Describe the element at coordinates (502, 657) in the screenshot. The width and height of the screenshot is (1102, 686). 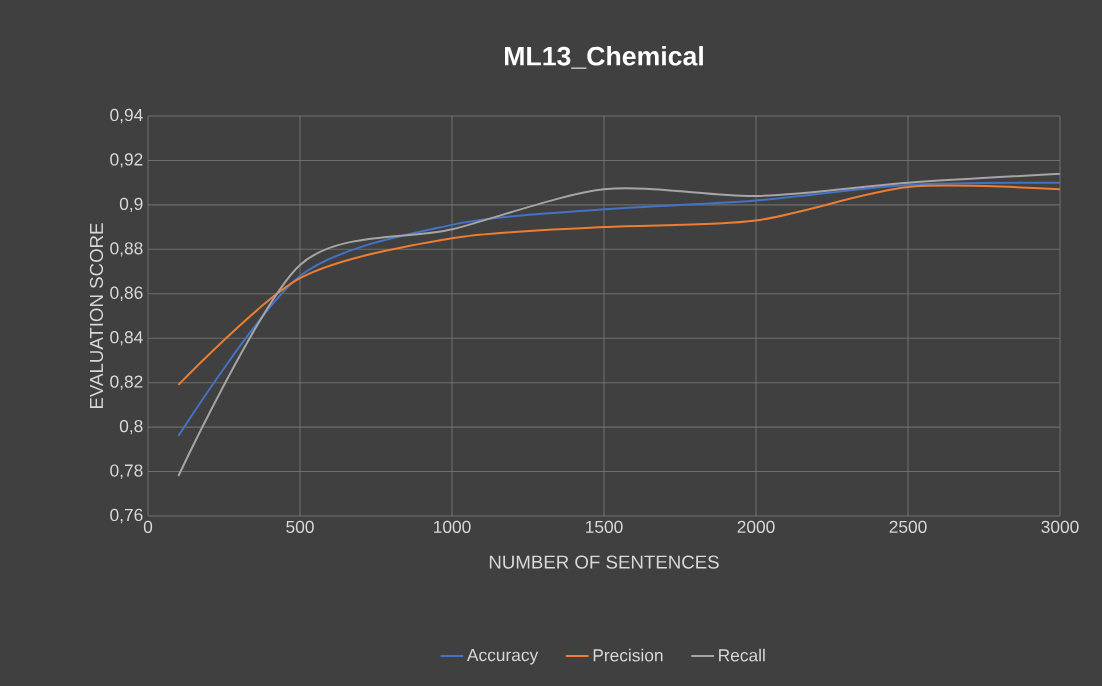
I see `legend-label: Accuracy` at that location.